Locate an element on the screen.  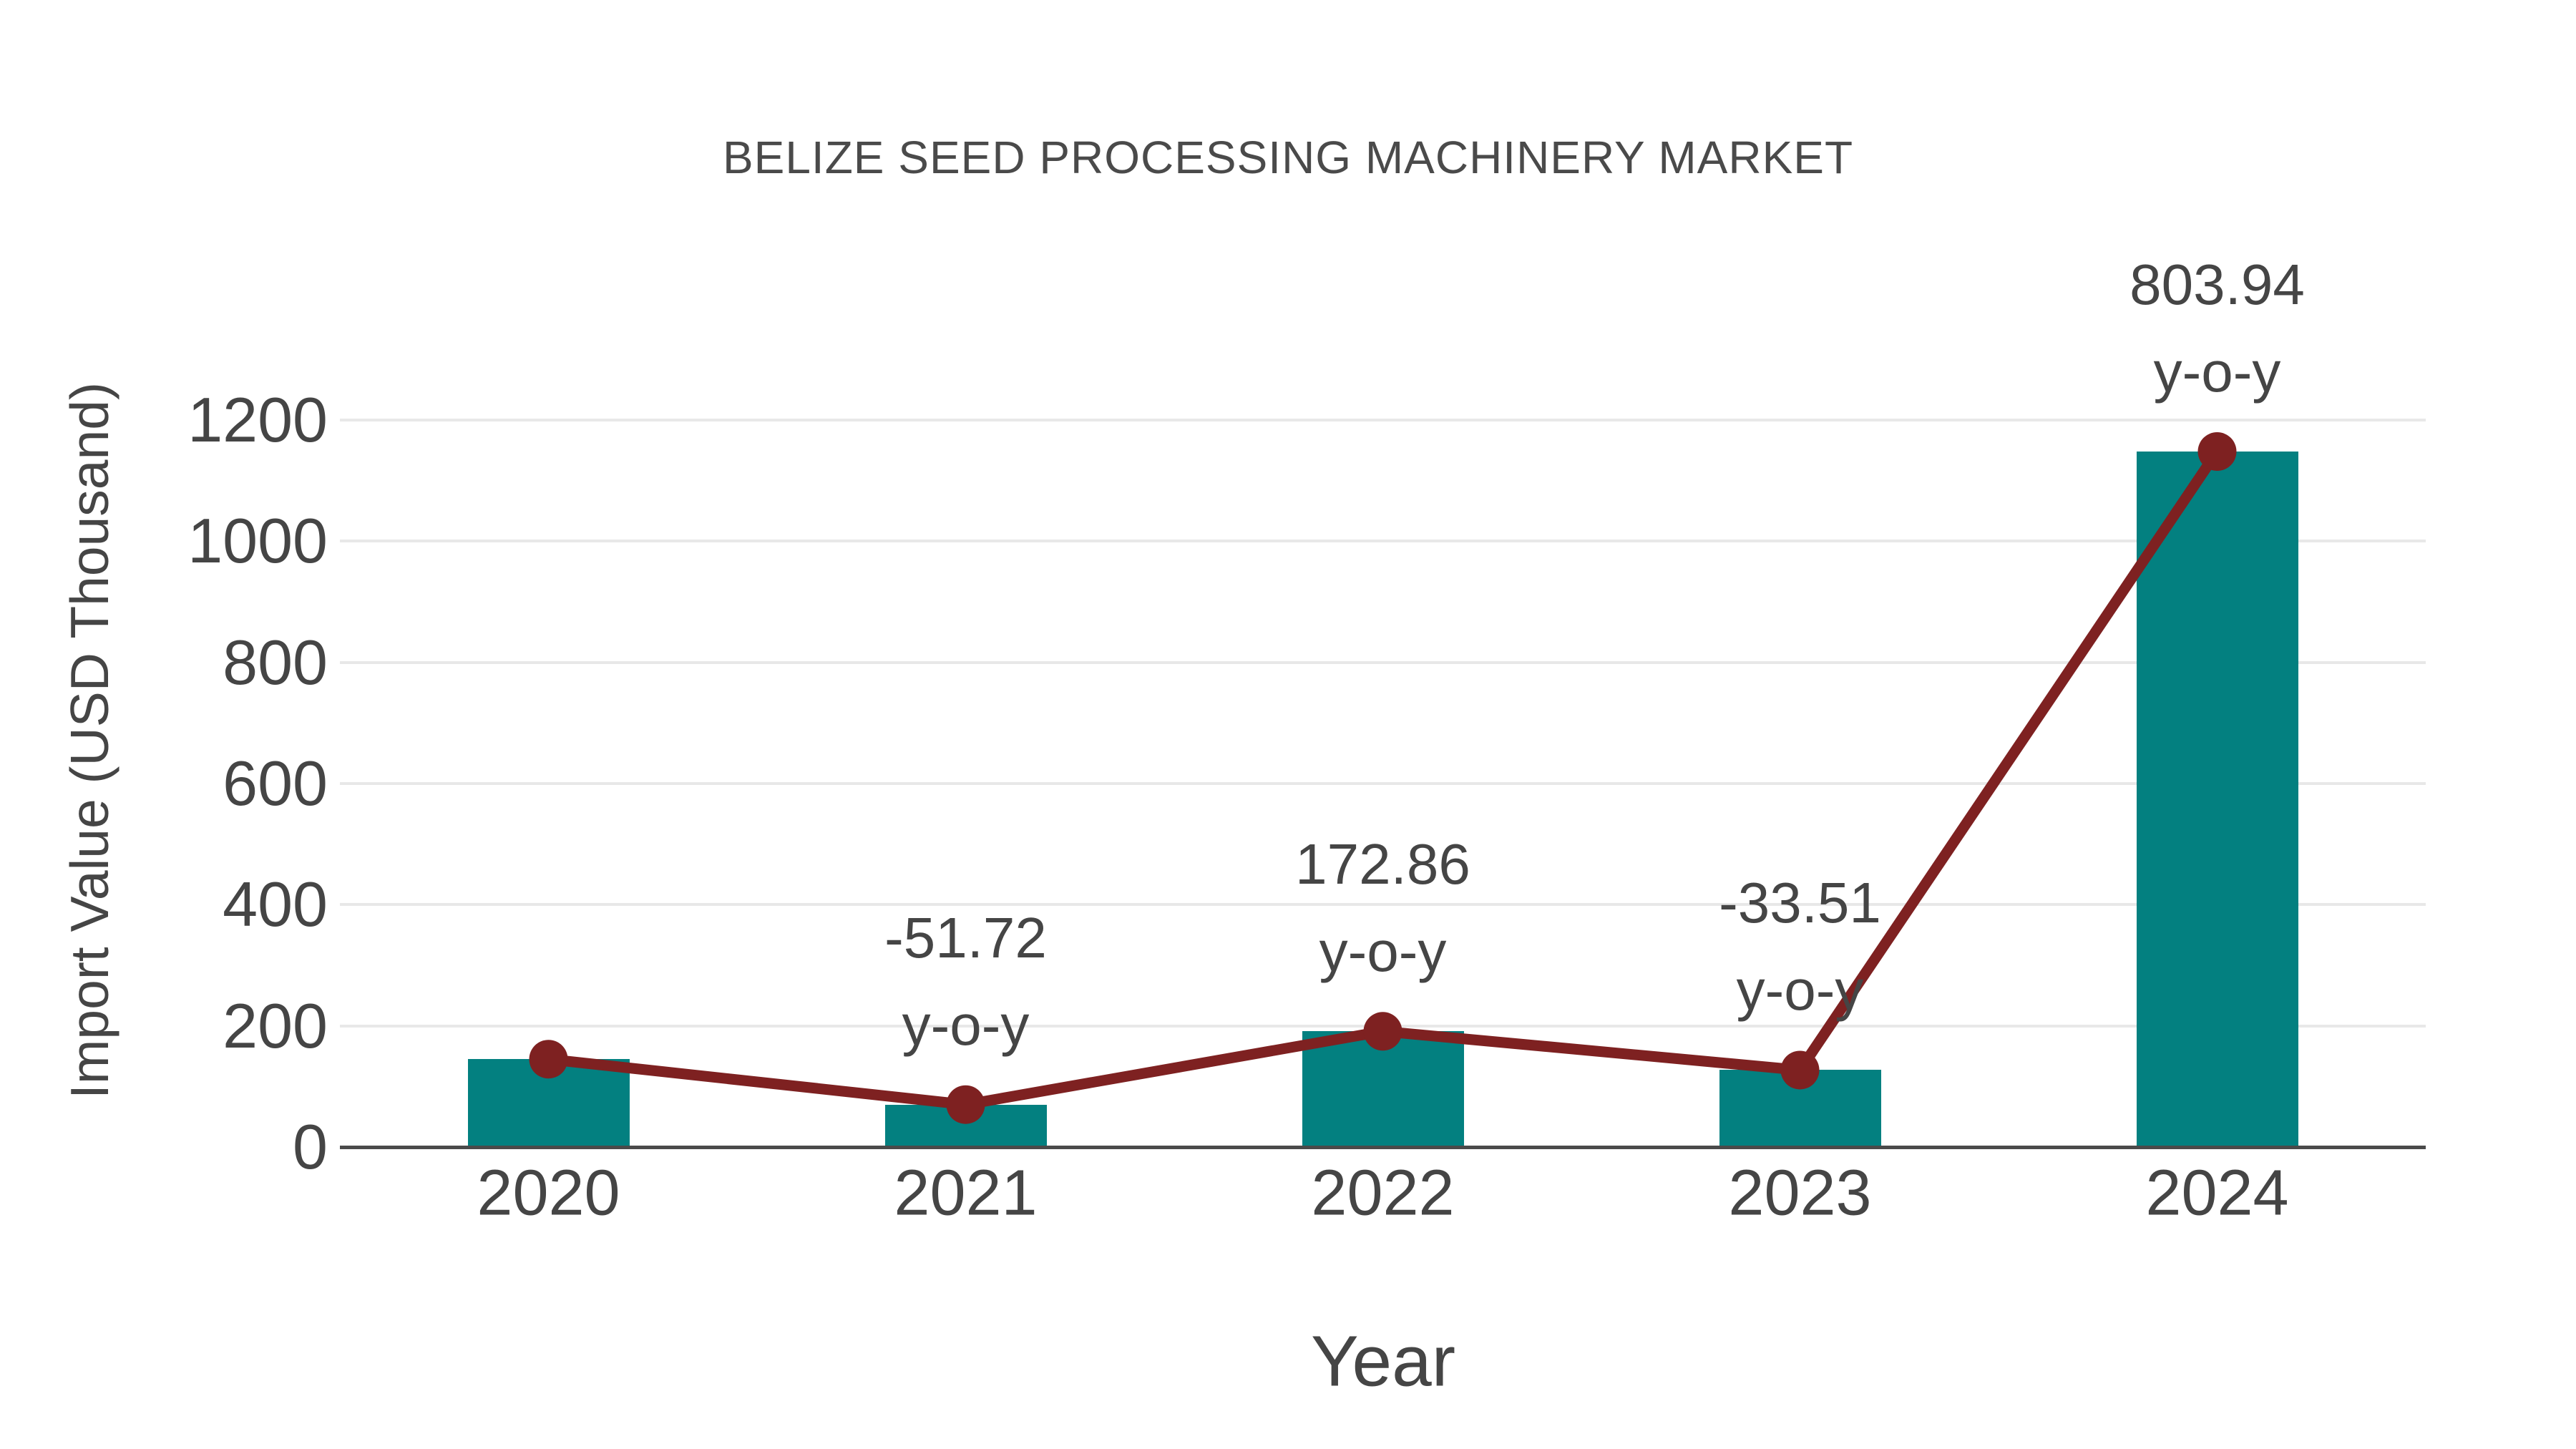
annotation-2024: 803.94 y-o-y is located at coordinates (2217, 328).